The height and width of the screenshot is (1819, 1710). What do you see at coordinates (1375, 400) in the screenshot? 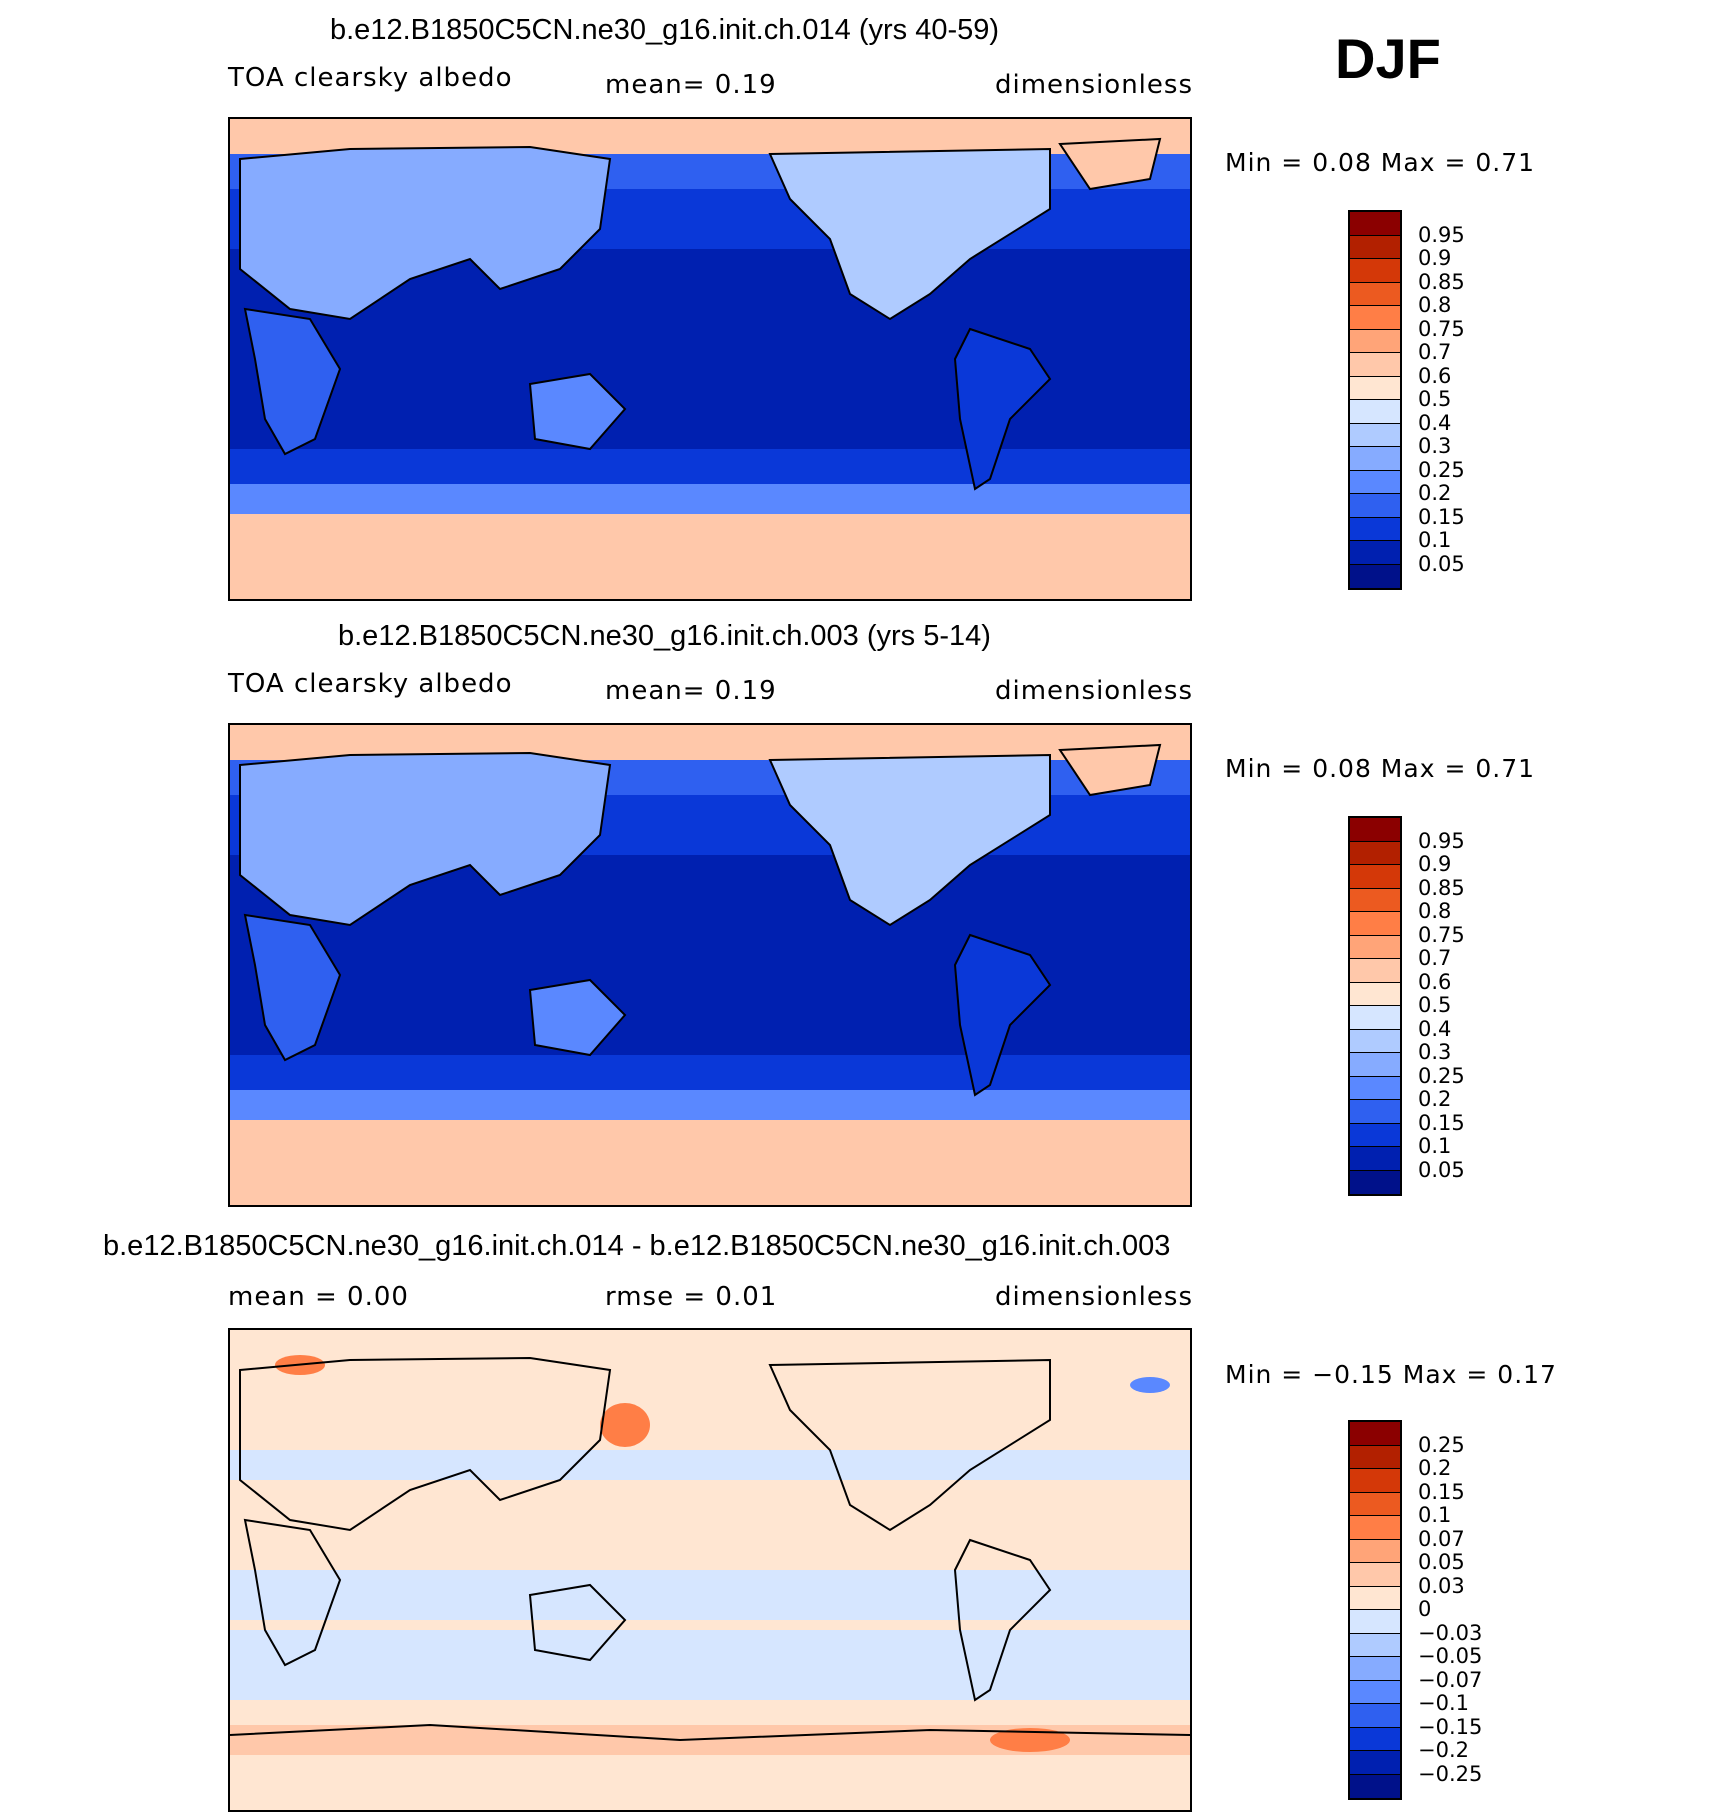
I see `panel-1-colorbar` at bounding box center [1375, 400].